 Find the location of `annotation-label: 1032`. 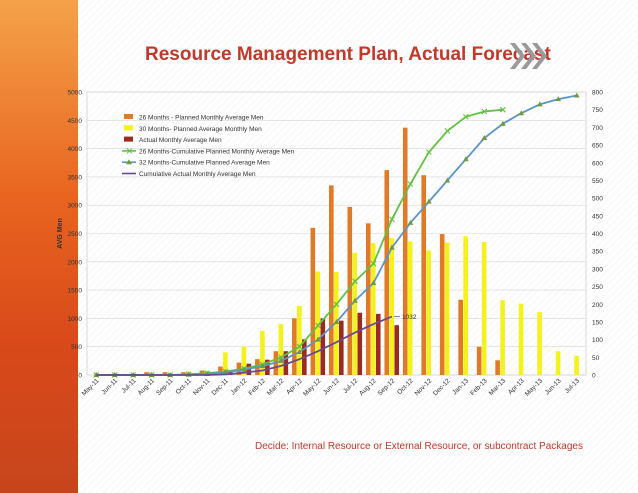

annotation-label: 1032 is located at coordinates (409, 317).